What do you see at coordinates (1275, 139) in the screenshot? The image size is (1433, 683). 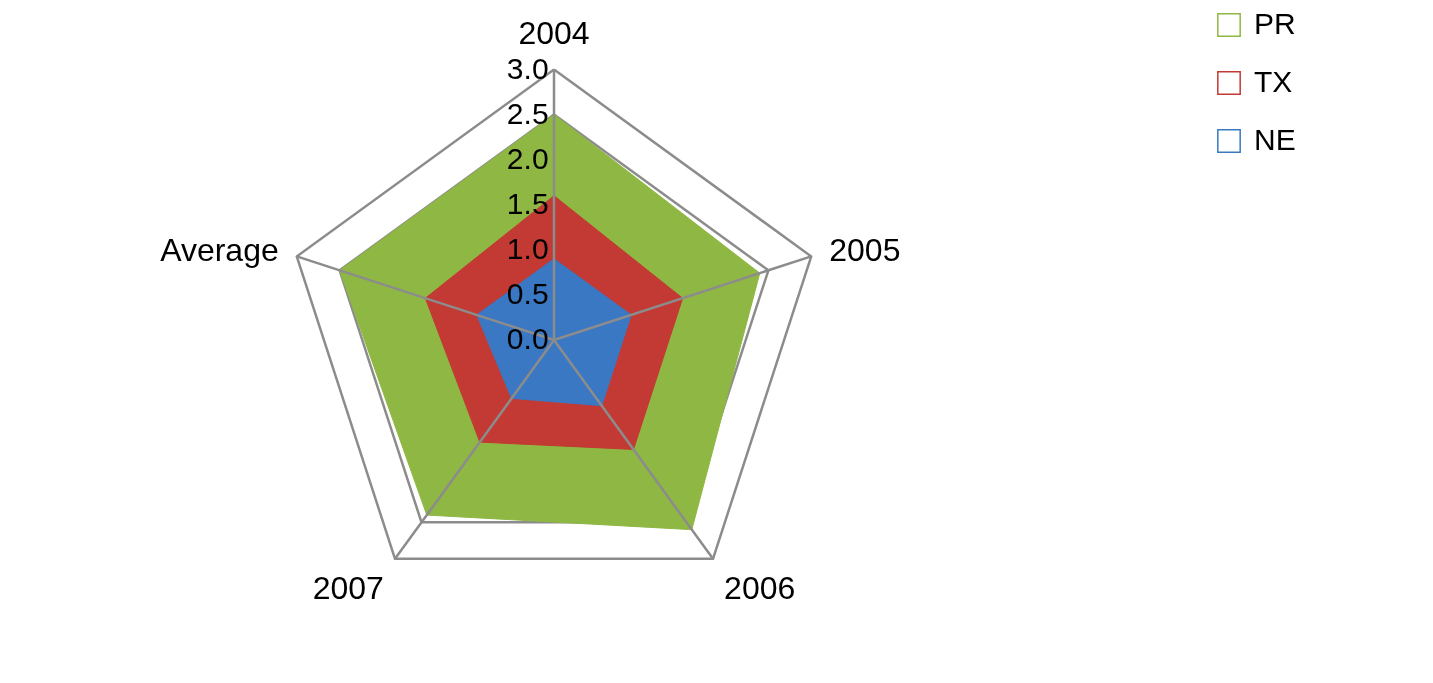 I see `legend-label: NE` at bounding box center [1275, 139].